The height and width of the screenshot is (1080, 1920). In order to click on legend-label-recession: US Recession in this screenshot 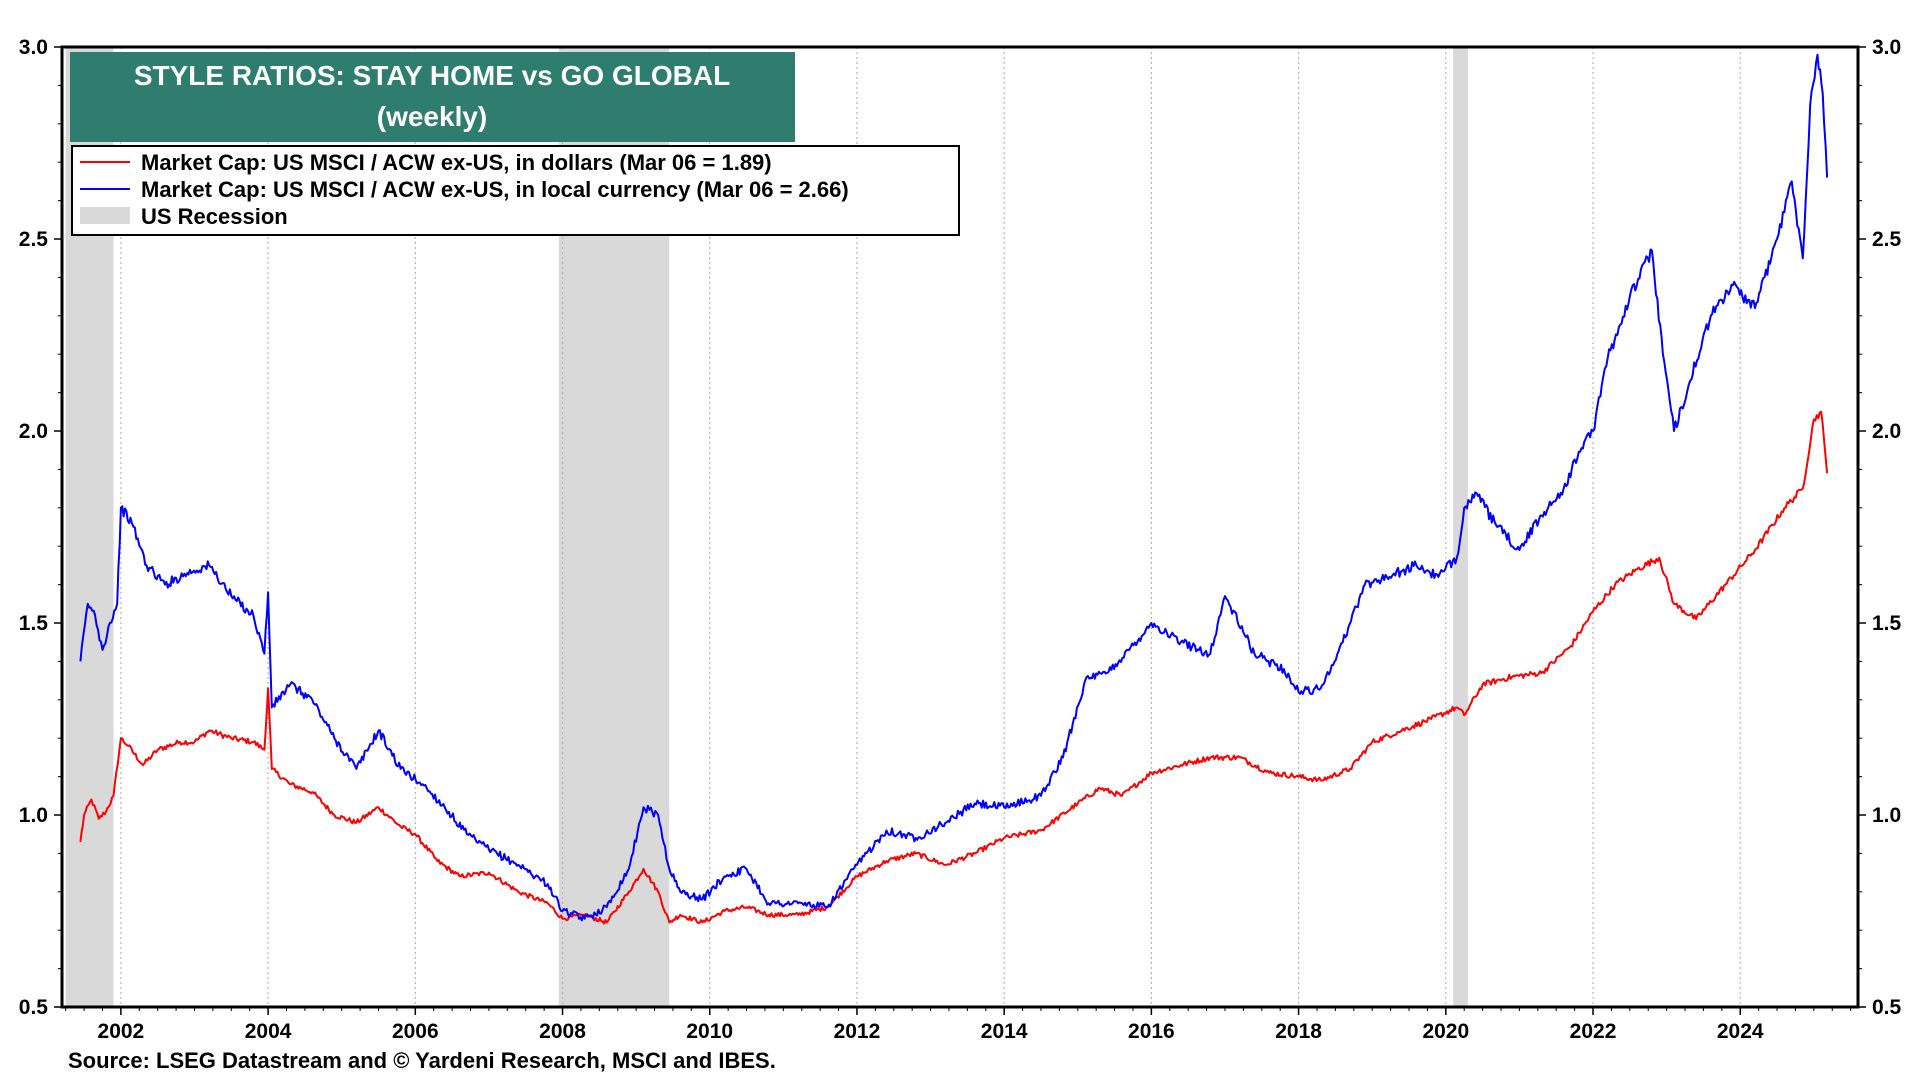, I will do `click(214, 216)`.